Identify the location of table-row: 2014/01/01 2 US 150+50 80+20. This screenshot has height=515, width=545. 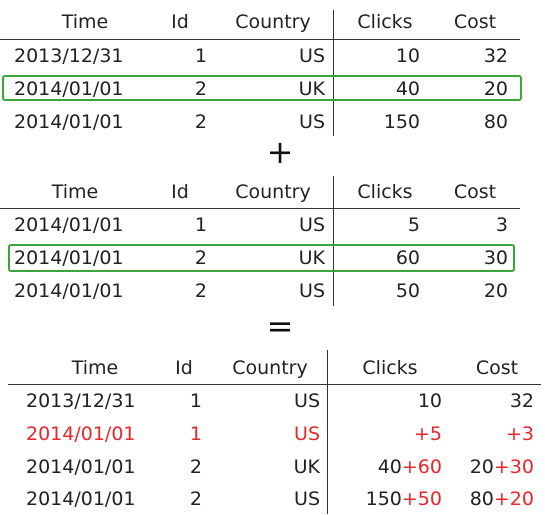
(272, 499).